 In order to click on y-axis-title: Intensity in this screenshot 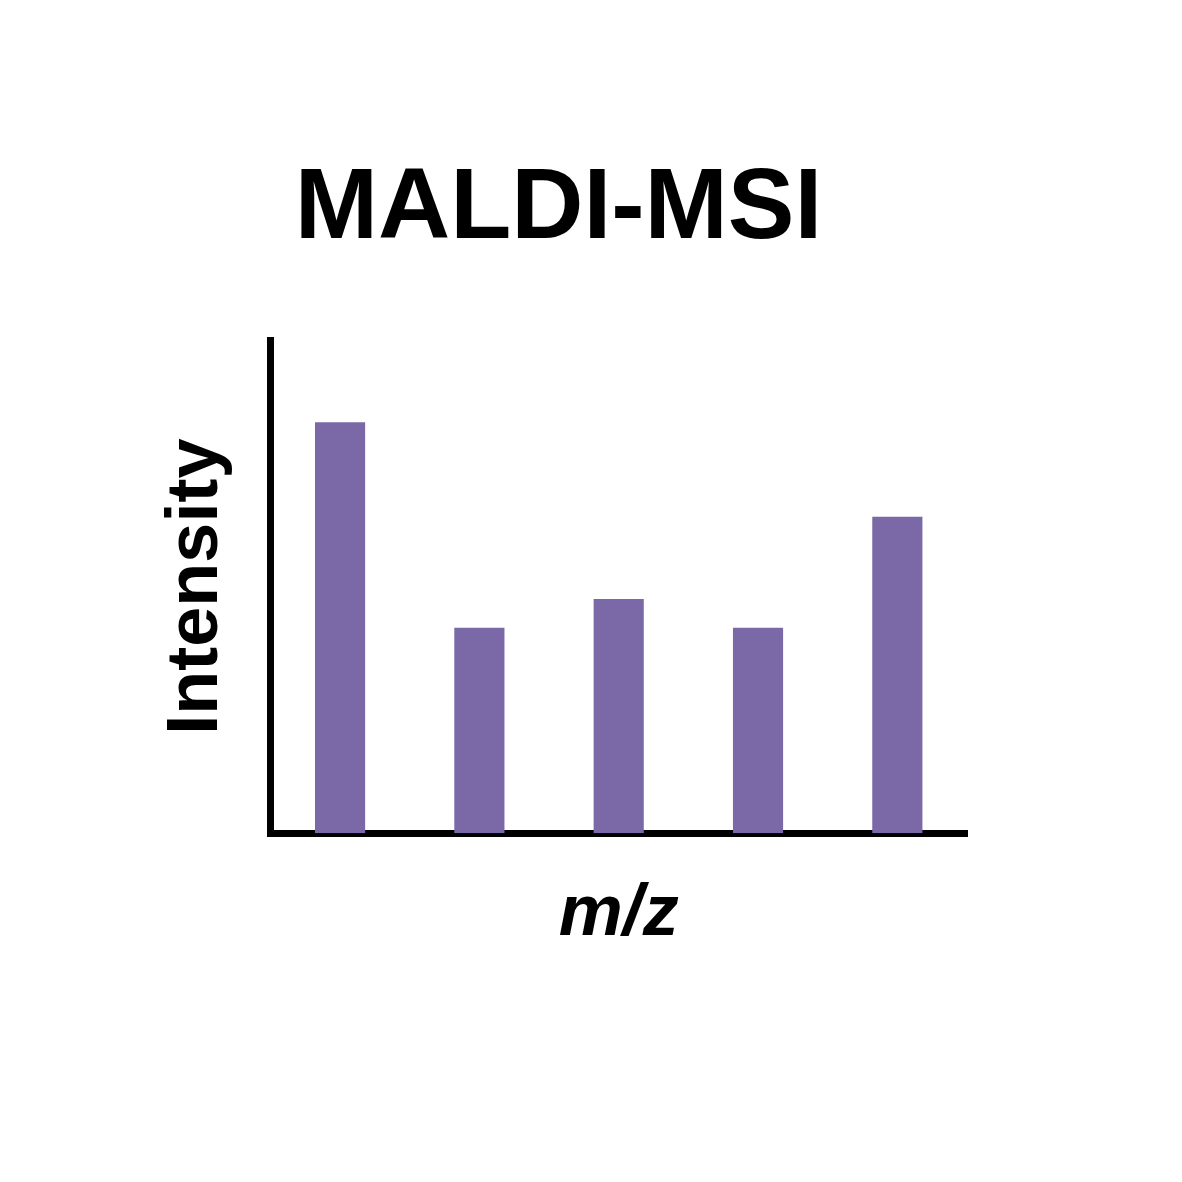, I will do `click(192, 586)`.